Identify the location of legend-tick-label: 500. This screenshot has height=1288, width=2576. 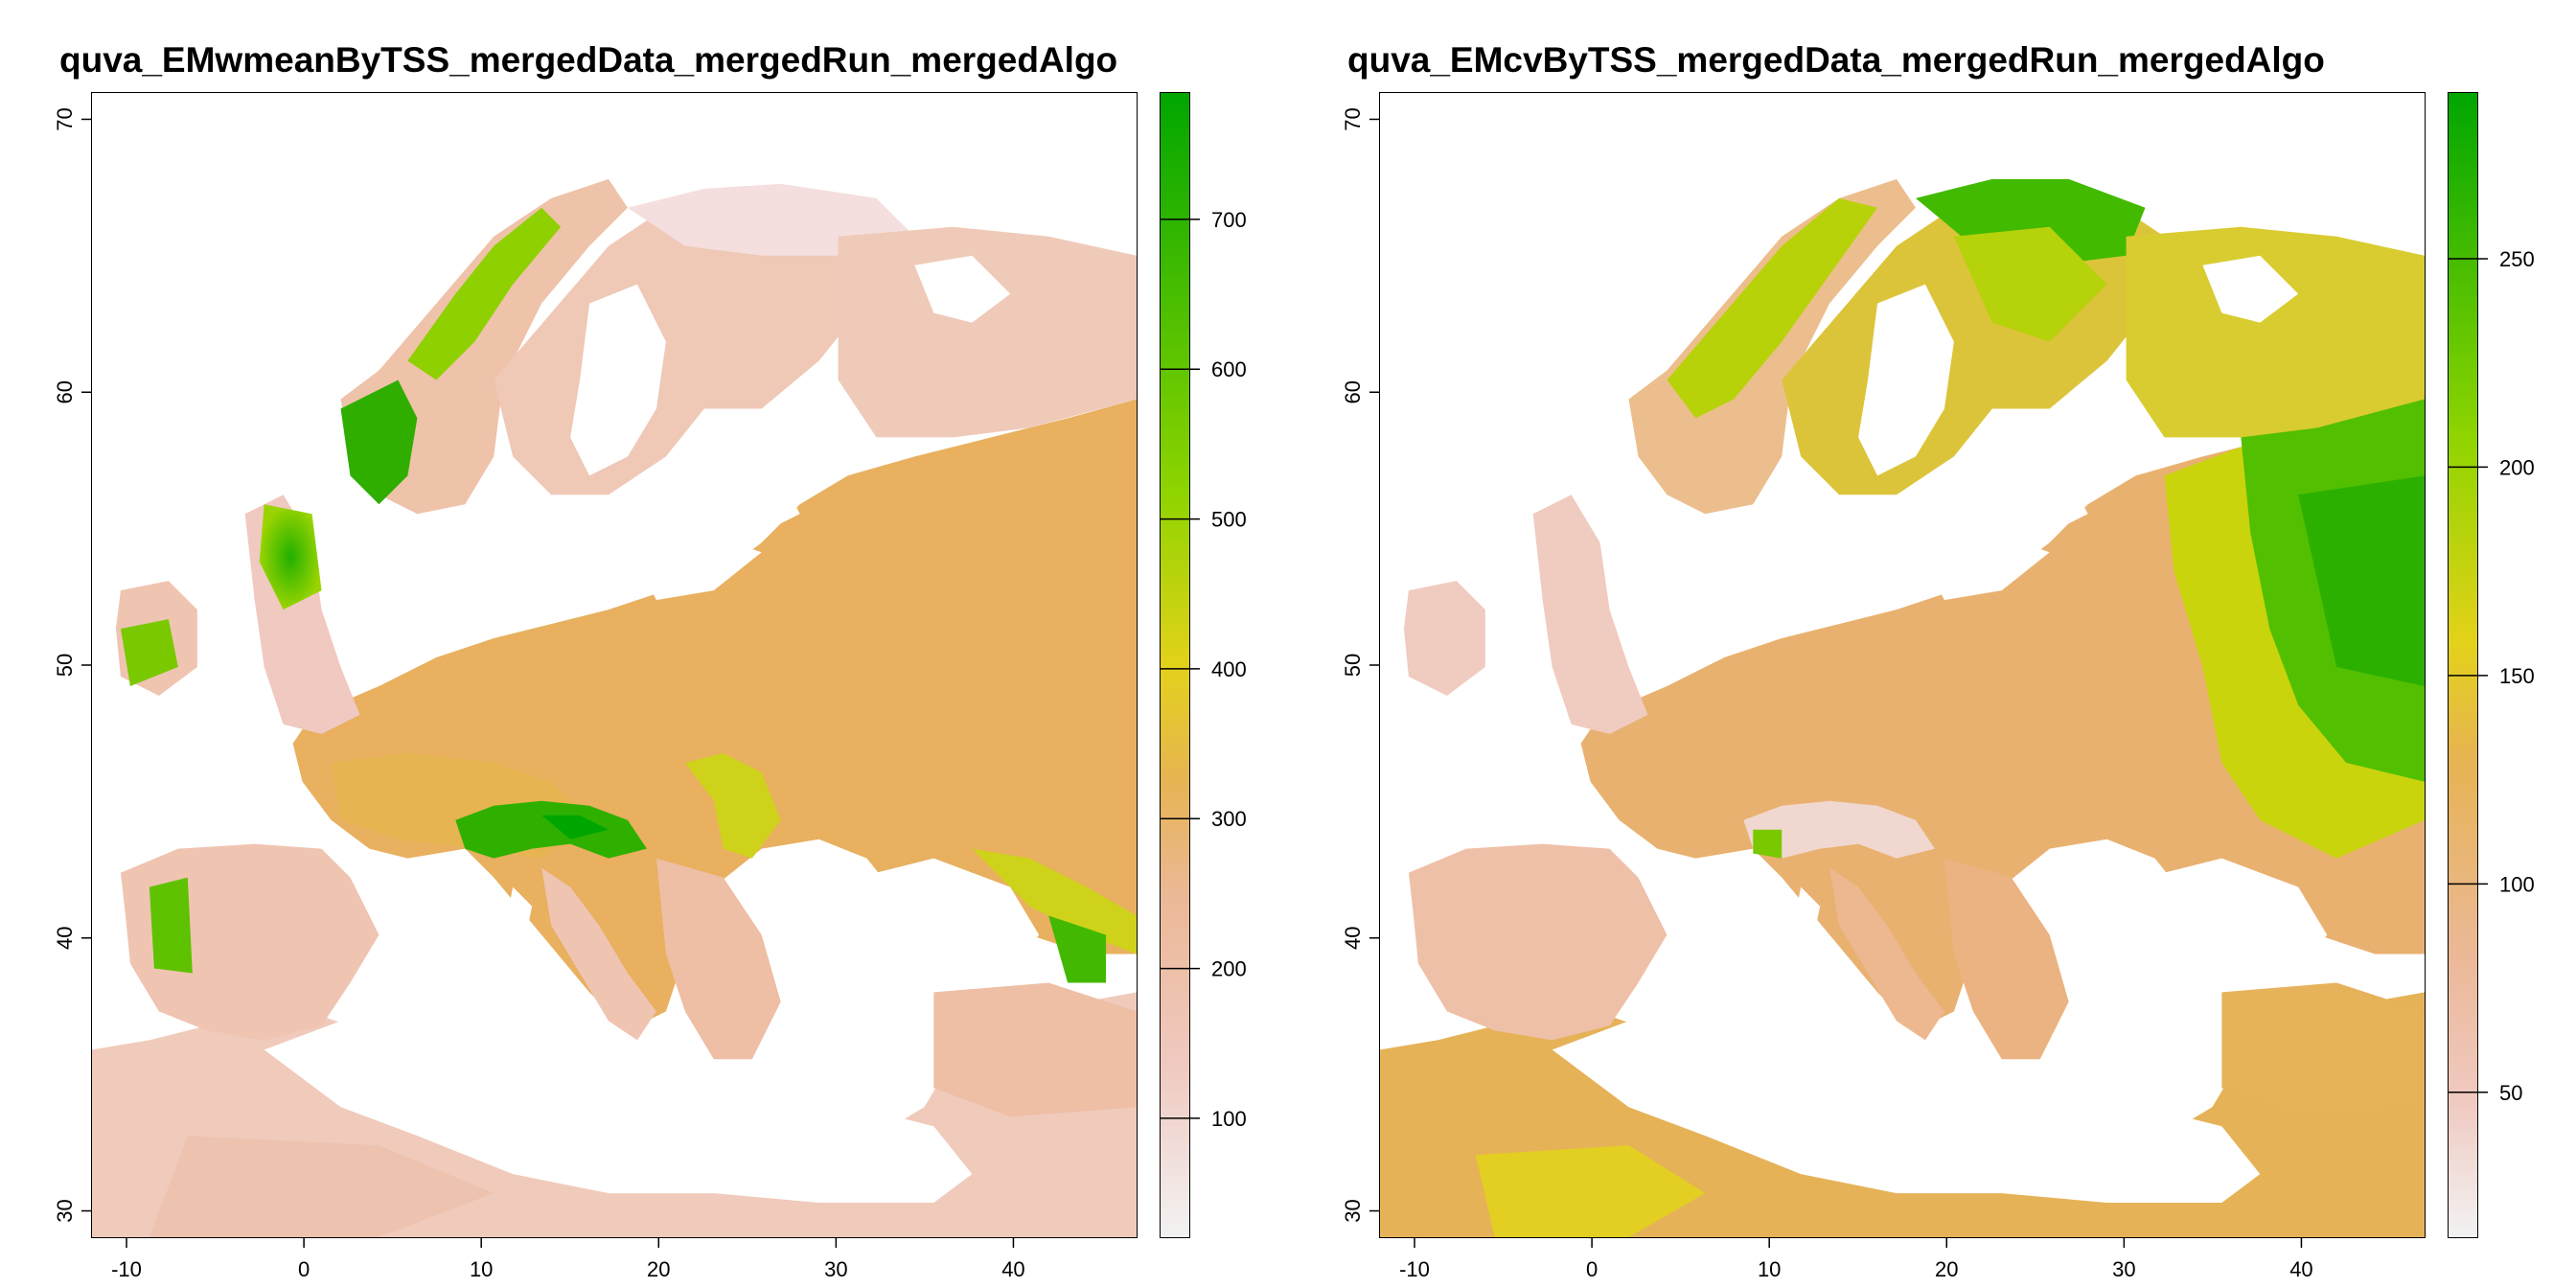
(1229, 520).